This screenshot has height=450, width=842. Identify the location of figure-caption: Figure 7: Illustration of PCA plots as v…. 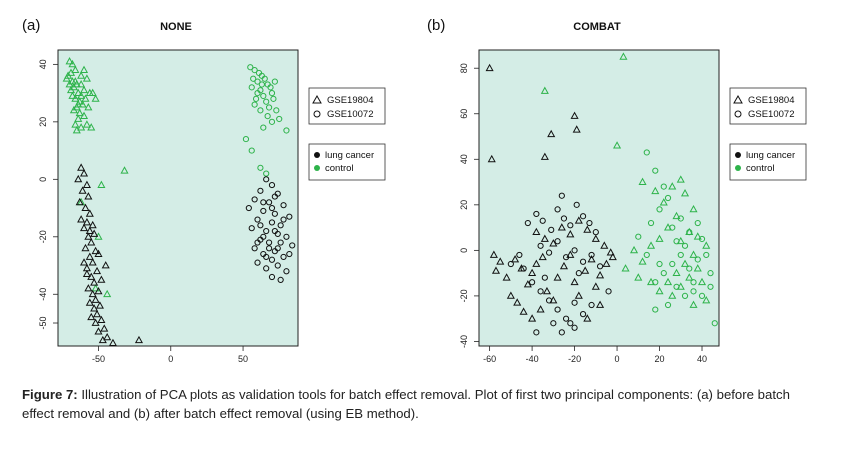
(422, 404).